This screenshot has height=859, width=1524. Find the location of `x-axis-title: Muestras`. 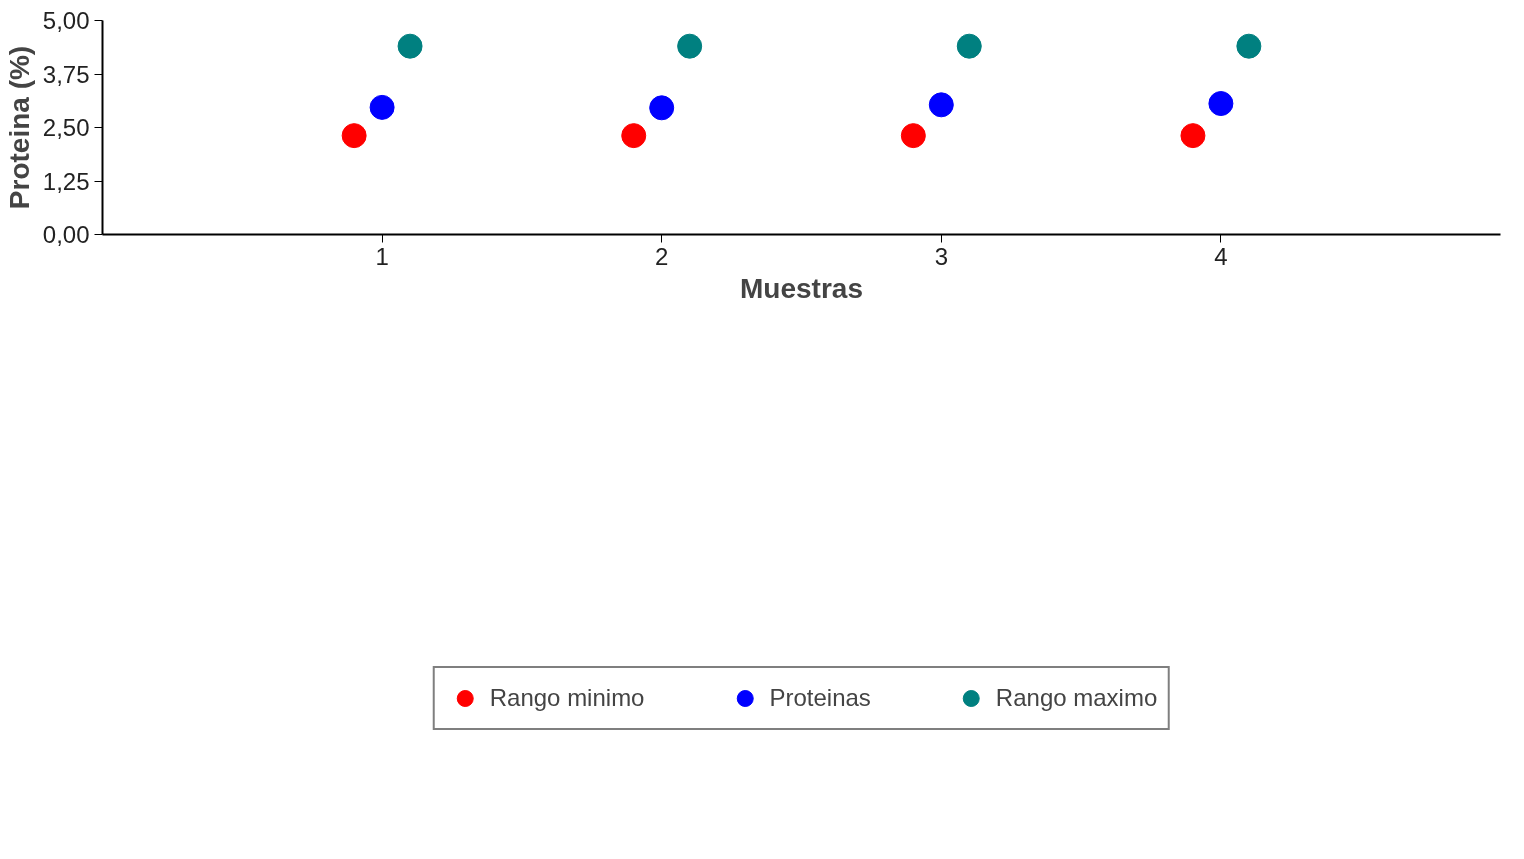

x-axis-title: Muestras is located at coordinates (801, 288).